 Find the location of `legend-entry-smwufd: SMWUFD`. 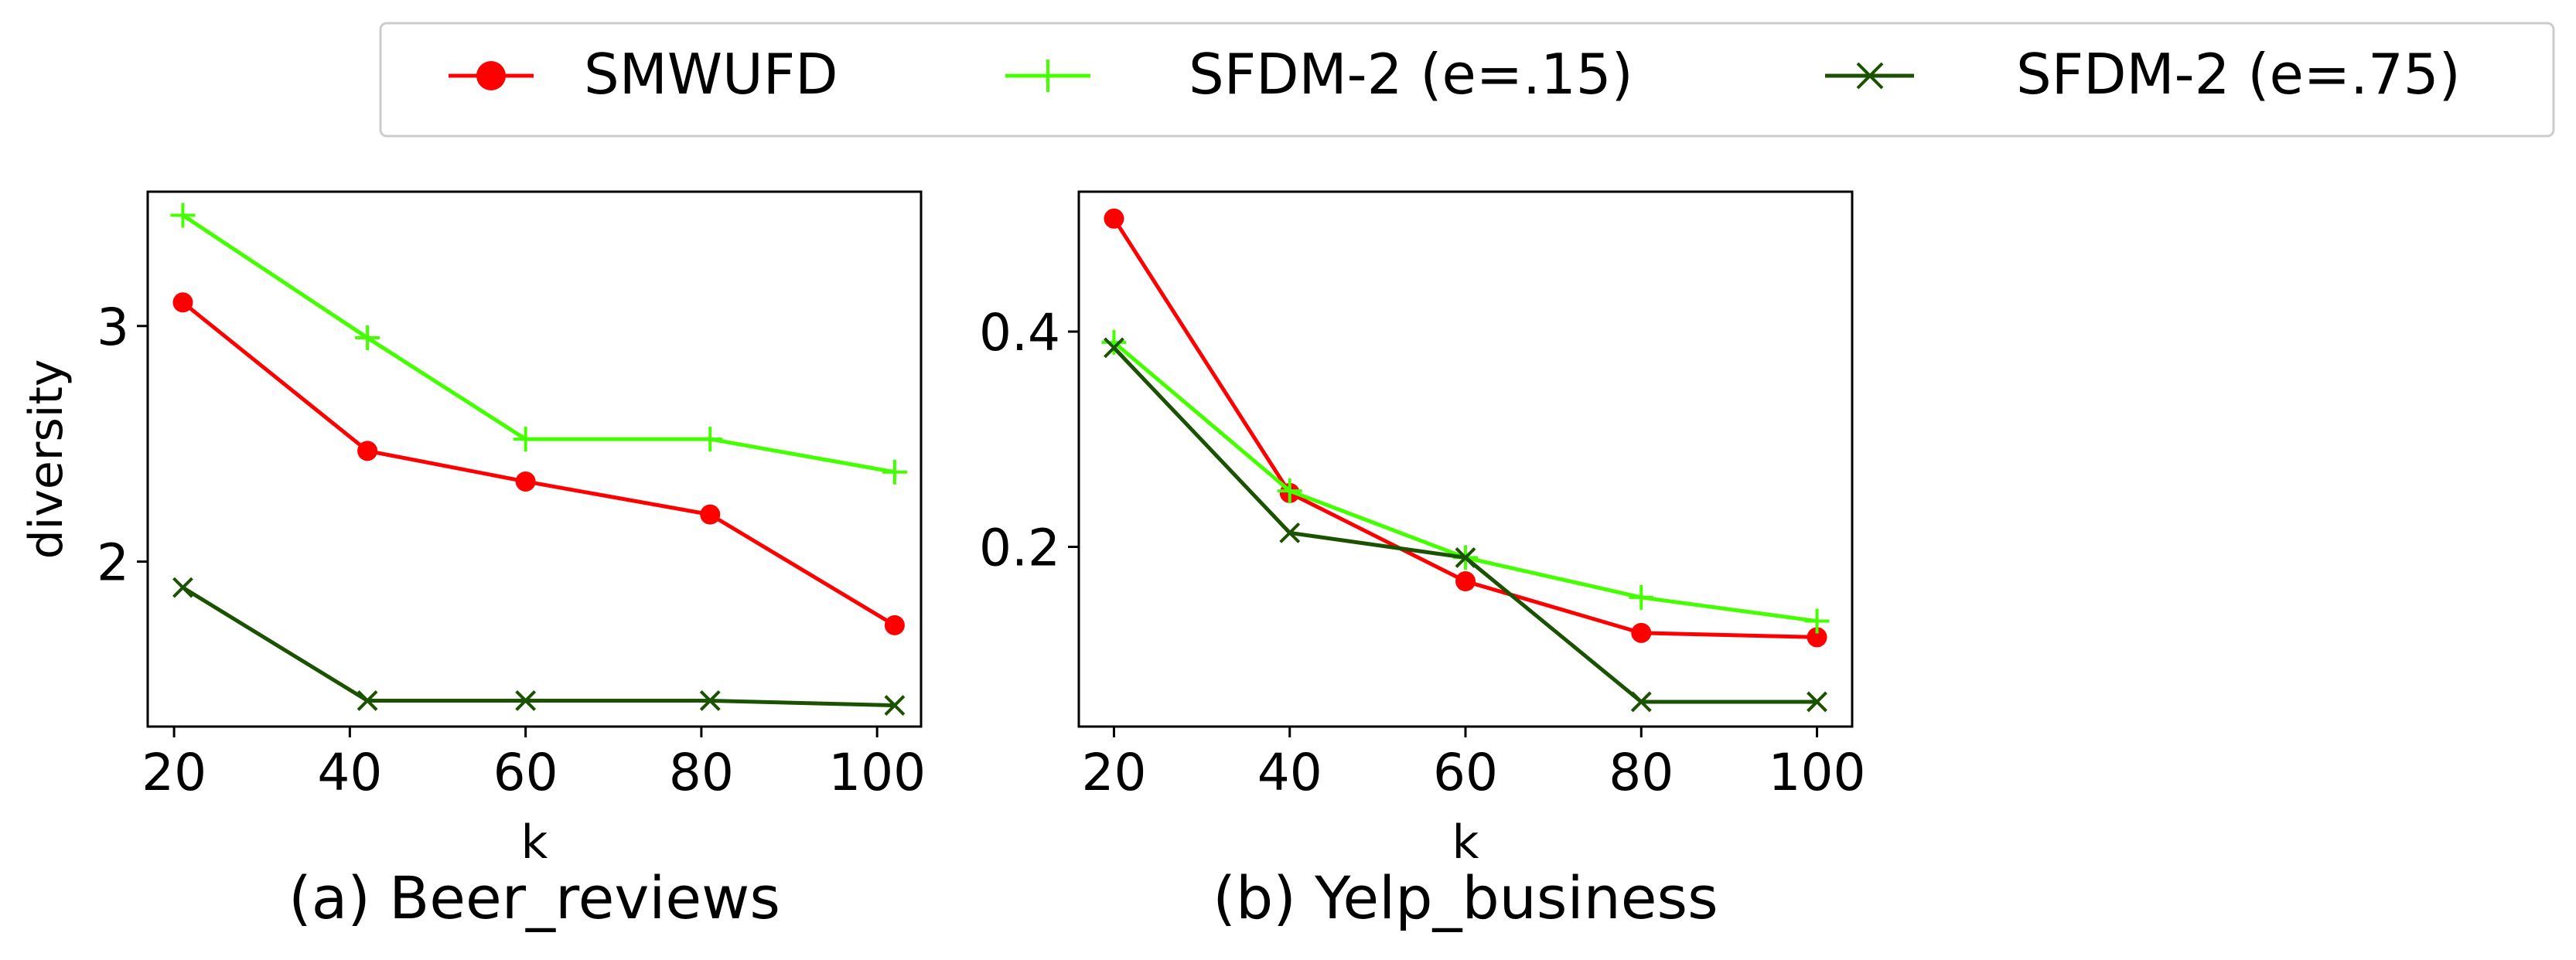

legend-entry-smwufd: SMWUFD is located at coordinates (643, 74).